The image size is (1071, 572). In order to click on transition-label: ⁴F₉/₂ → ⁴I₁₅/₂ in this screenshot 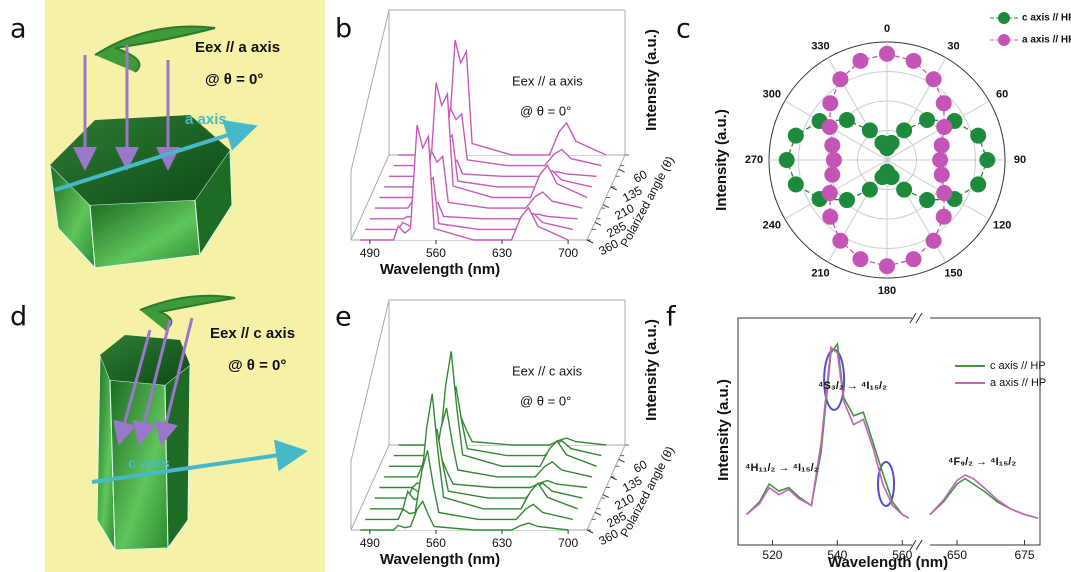, I will do `click(982, 462)`.